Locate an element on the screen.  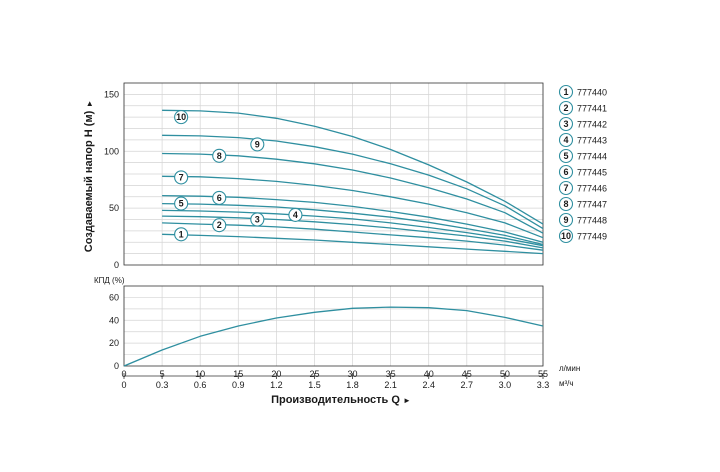
legend-marker-number: 6 is located at coordinates (565, 172).